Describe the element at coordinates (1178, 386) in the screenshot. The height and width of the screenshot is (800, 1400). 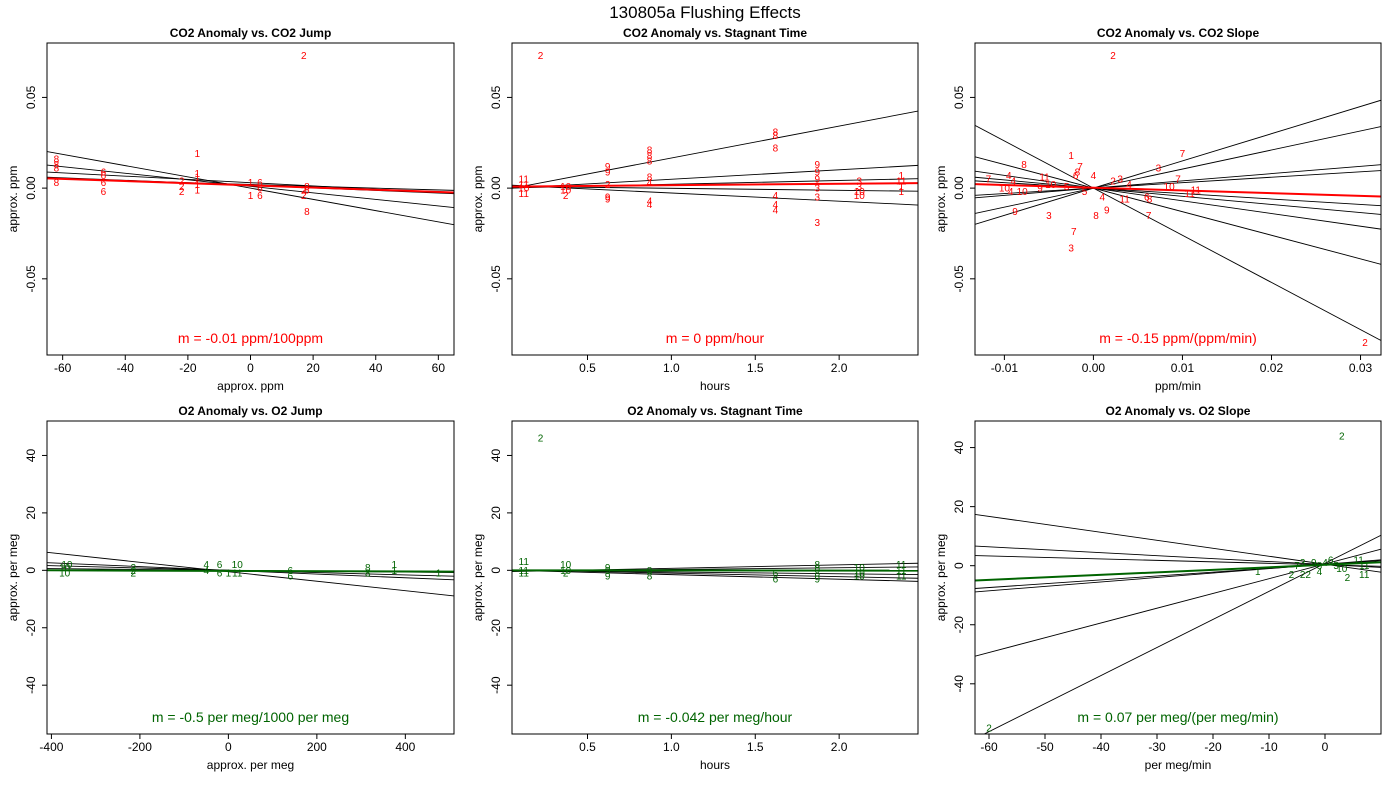
I see `x-axis-label: ppm/min` at that location.